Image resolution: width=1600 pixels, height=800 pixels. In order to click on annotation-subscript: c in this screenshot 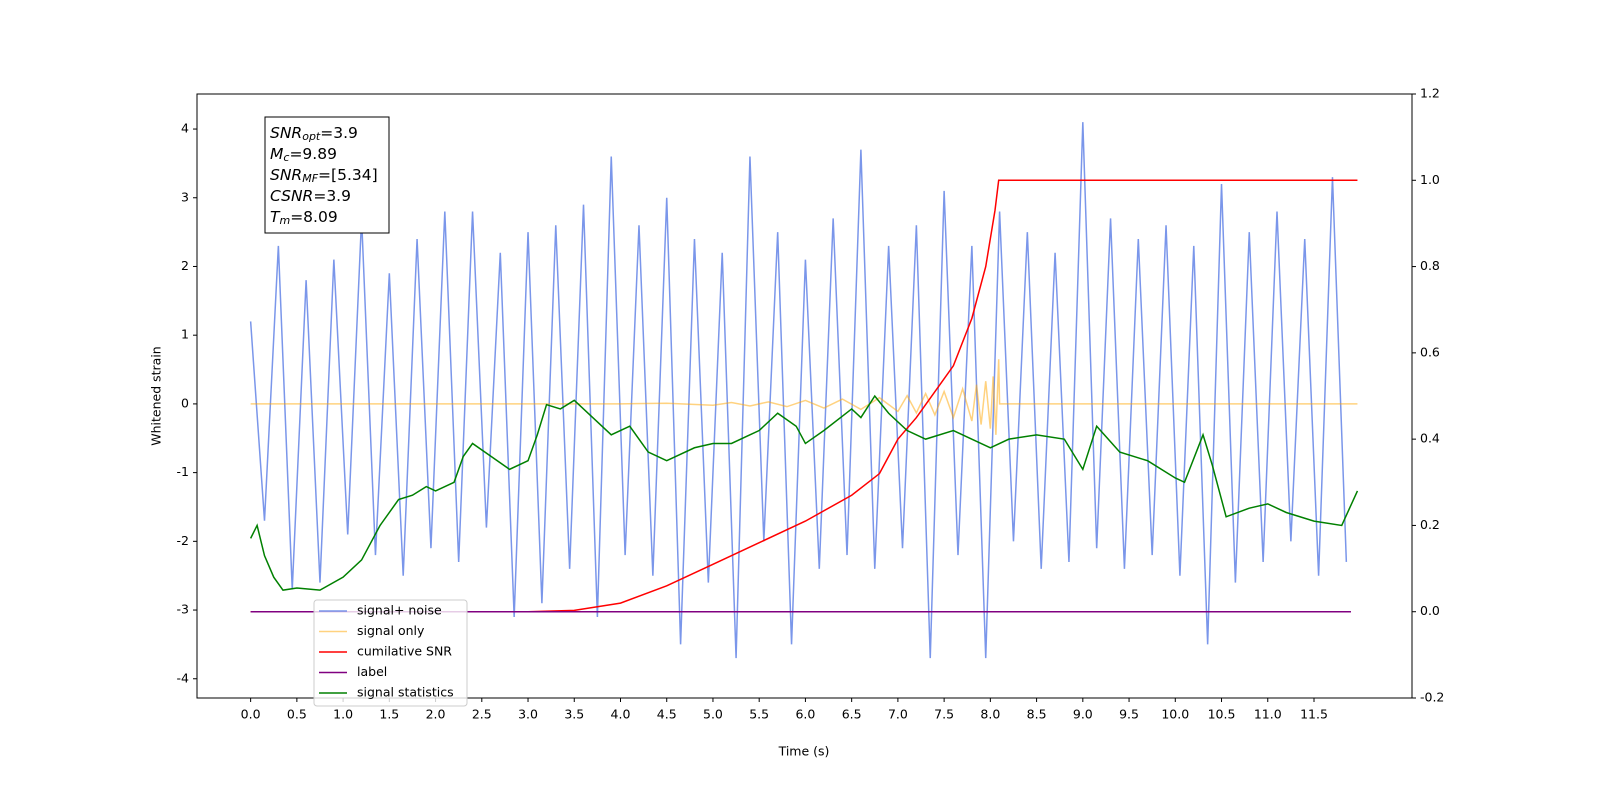, I will do `click(286, 157)`.